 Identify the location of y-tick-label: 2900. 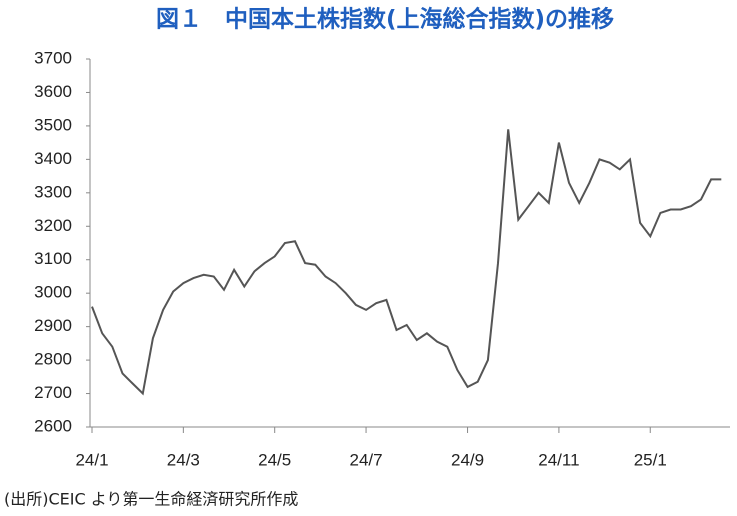
(53, 325).